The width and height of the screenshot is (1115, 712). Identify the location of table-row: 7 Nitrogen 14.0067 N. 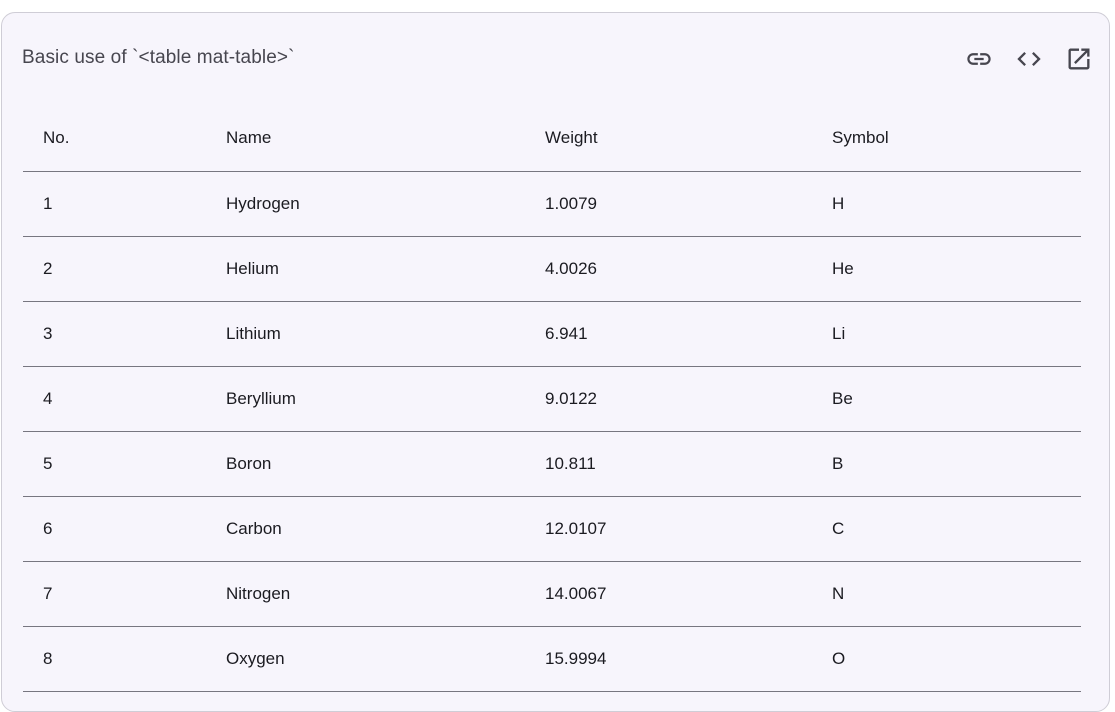
(552, 594).